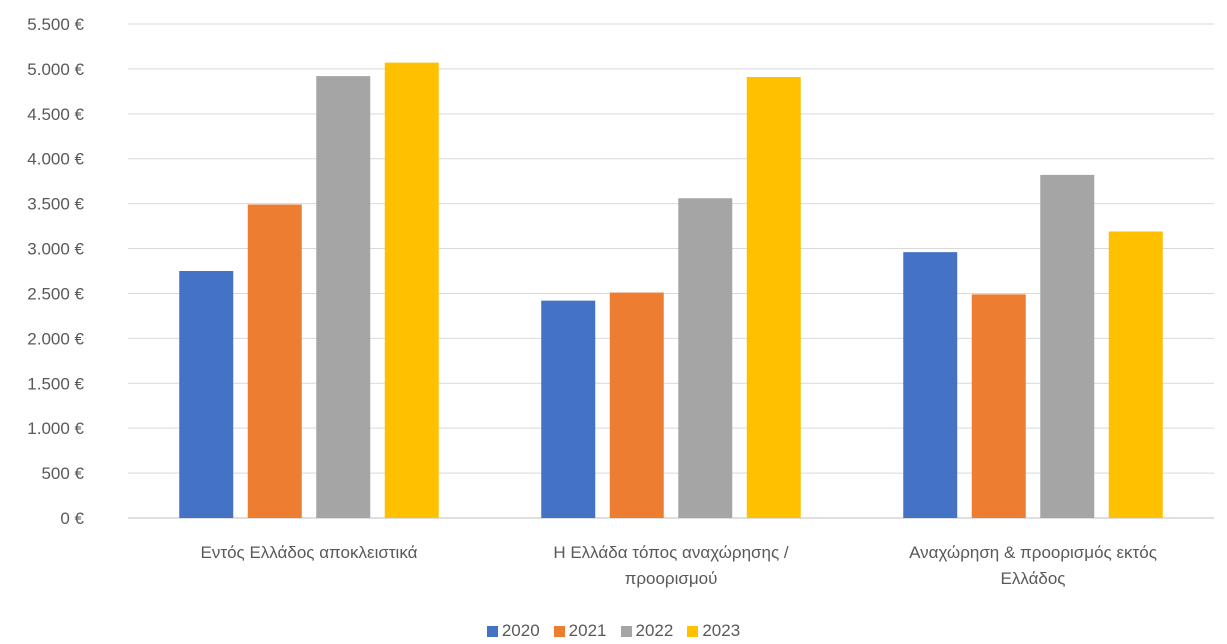  What do you see at coordinates (309, 552) in the screenshot?
I see `category-label: Εντός Ελλάδος αποκλειστικά` at bounding box center [309, 552].